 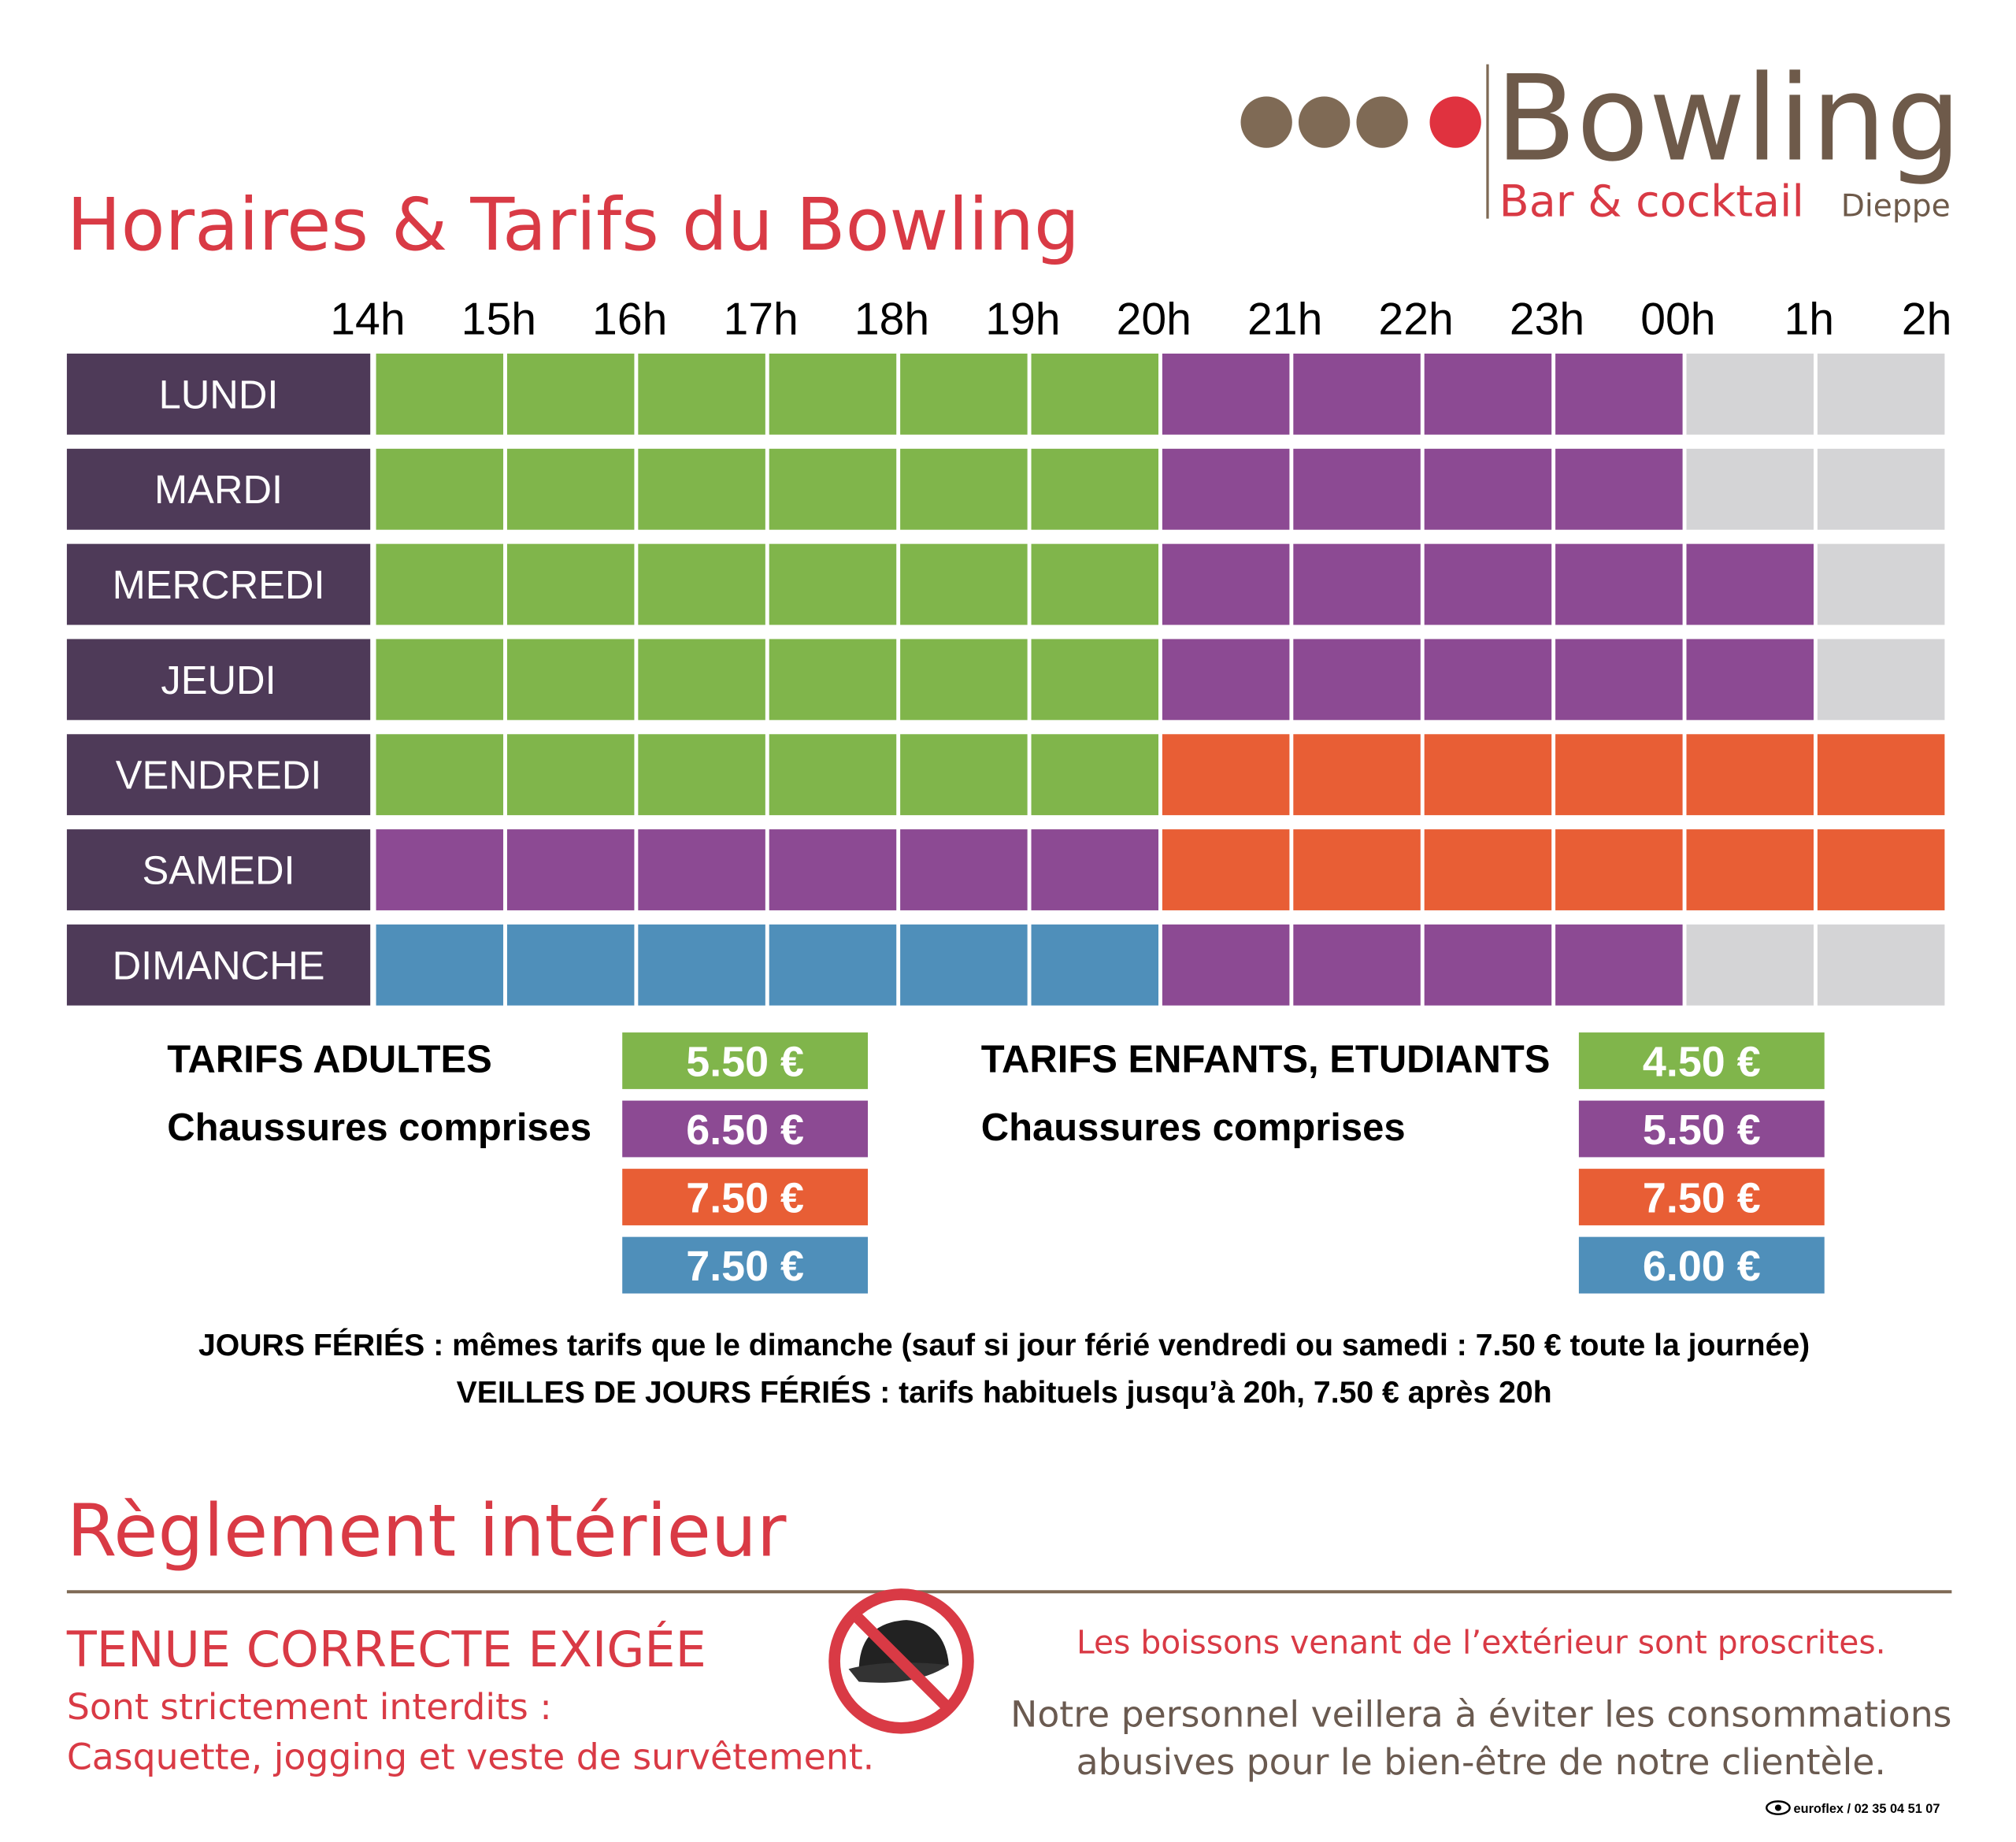 What do you see at coordinates (1651, 201) in the screenshot?
I see `logo-subtitle: Bar & cocktail` at bounding box center [1651, 201].